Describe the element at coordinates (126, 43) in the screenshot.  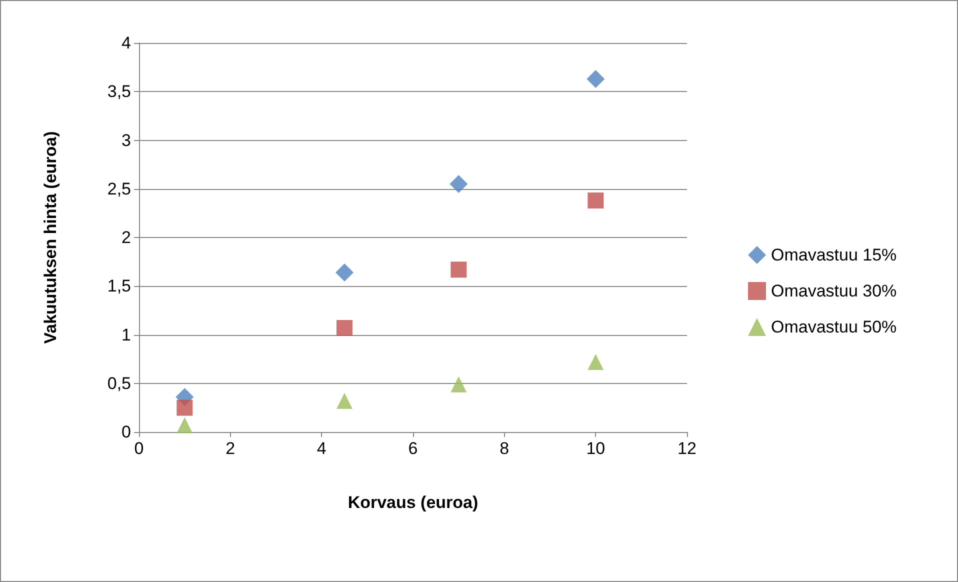
I see `y-tick-label: 4` at that location.